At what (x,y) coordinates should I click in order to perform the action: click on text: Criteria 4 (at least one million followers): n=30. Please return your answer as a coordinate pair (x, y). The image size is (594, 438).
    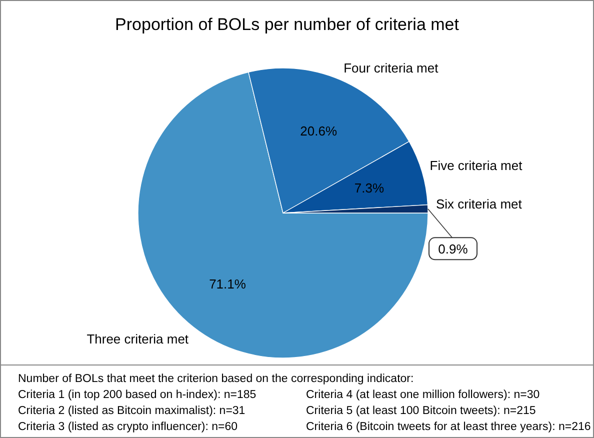
    Looking at the image, I should click on (423, 395).